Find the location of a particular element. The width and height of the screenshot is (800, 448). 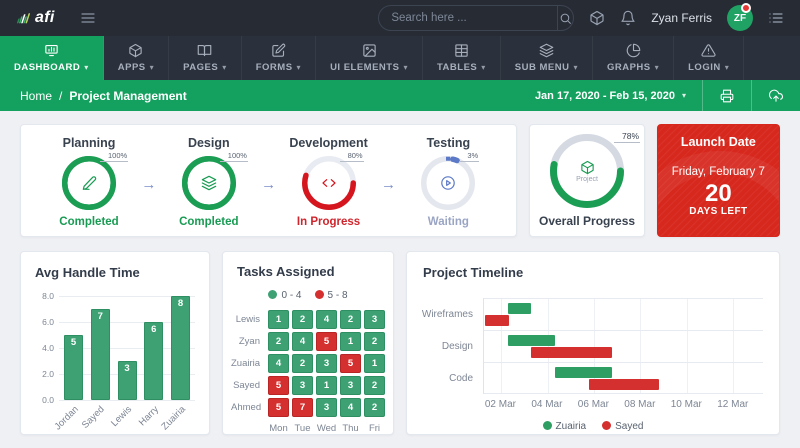

search-input is located at coordinates (468, 18).